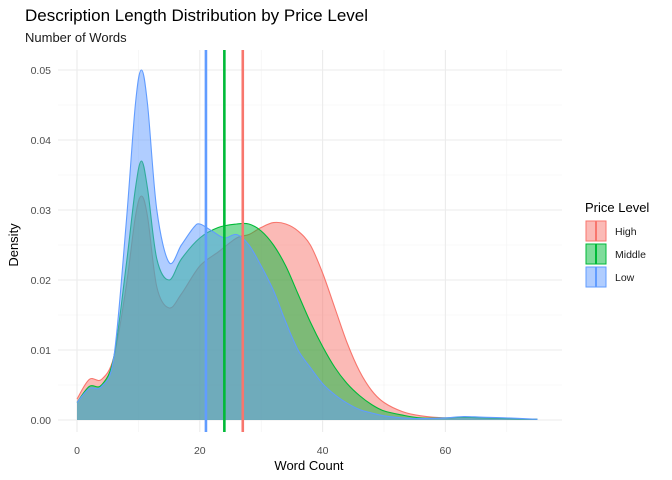 Image resolution: width=672 pixels, height=480 pixels. What do you see at coordinates (41, 281) in the screenshot?
I see `y-tick-label: 0.02` at bounding box center [41, 281].